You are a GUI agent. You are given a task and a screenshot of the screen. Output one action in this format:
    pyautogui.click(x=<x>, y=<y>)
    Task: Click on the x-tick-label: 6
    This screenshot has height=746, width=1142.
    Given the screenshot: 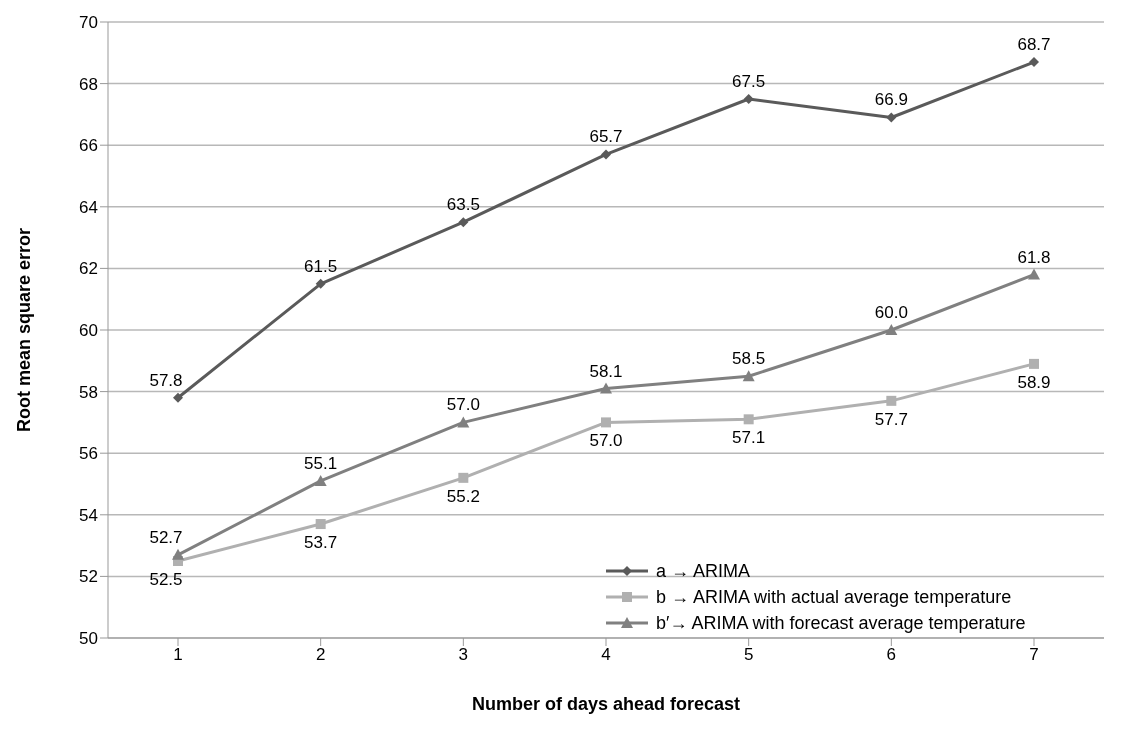 What is the action you would take?
    pyautogui.click(x=891, y=655)
    